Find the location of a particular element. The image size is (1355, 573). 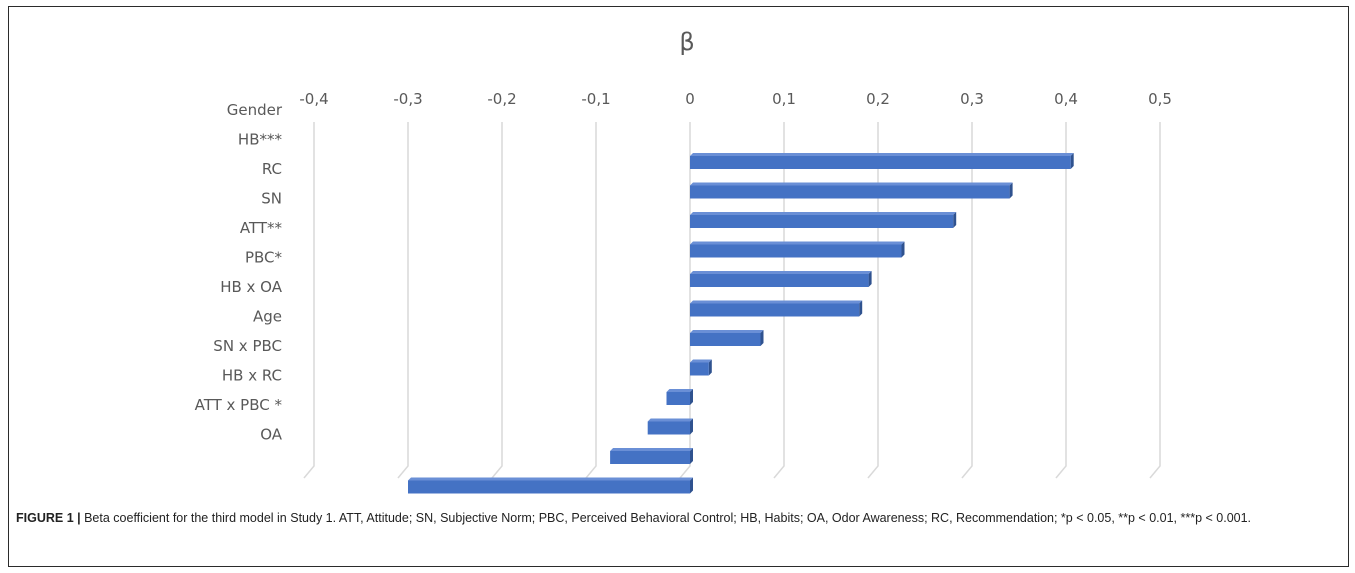

x-tick-label: 0,2 is located at coordinates (878, 99).